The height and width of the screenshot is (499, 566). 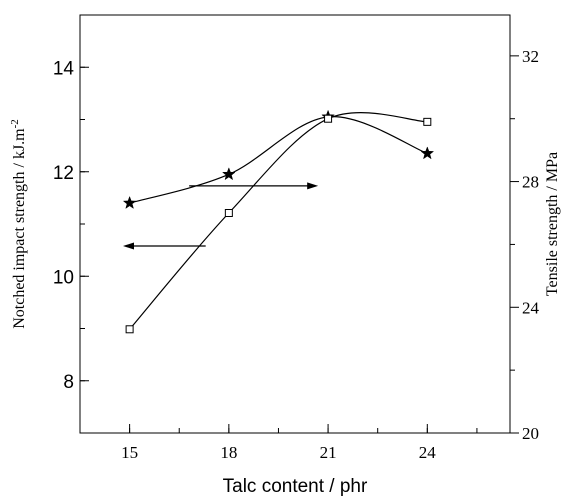 I want to click on y-right-tick-label: 28, so click(x=530, y=182).